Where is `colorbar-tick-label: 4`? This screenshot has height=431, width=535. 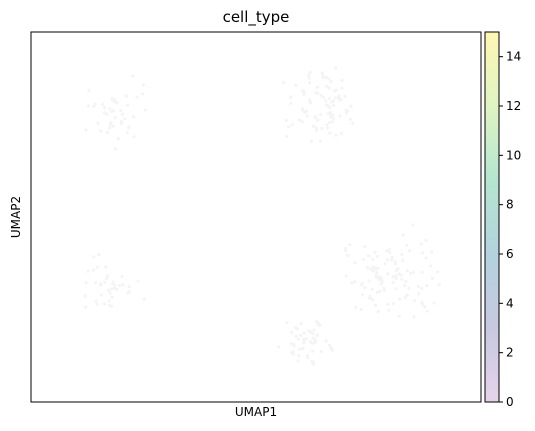
colorbar-tick-label: 4 is located at coordinates (510, 303).